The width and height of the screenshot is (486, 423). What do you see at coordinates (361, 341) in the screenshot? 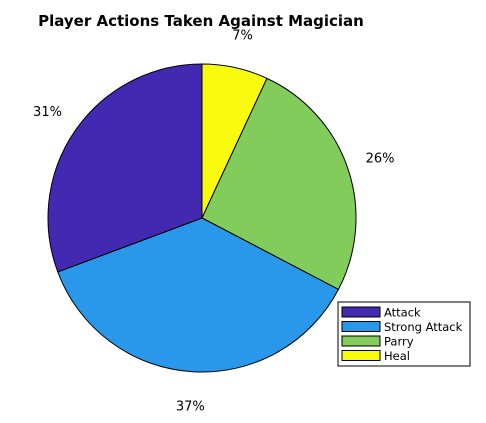
I see `legend-swatch-parry` at bounding box center [361, 341].